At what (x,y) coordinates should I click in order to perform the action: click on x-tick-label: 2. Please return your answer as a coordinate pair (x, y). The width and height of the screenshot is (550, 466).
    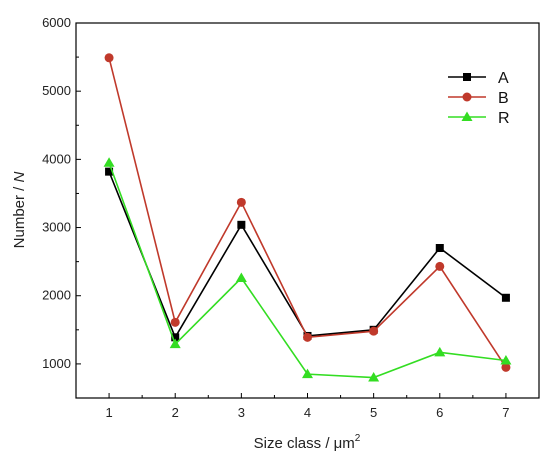
    Looking at the image, I should click on (175, 412).